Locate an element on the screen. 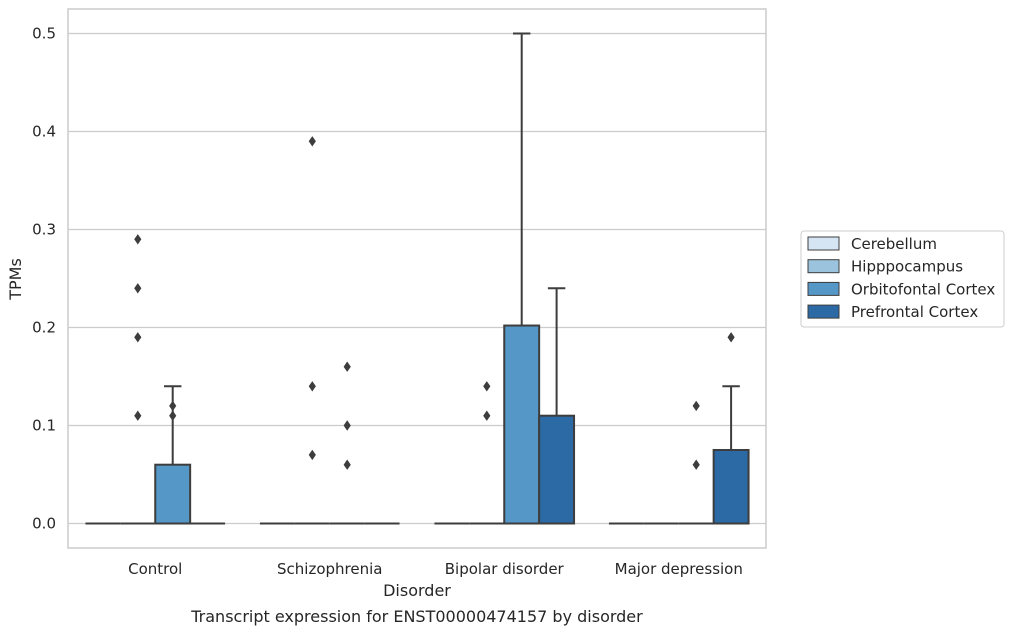 This screenshot has width=1014, height=634. y-tick-label: 0.4 is located at coordinates (44, 132).